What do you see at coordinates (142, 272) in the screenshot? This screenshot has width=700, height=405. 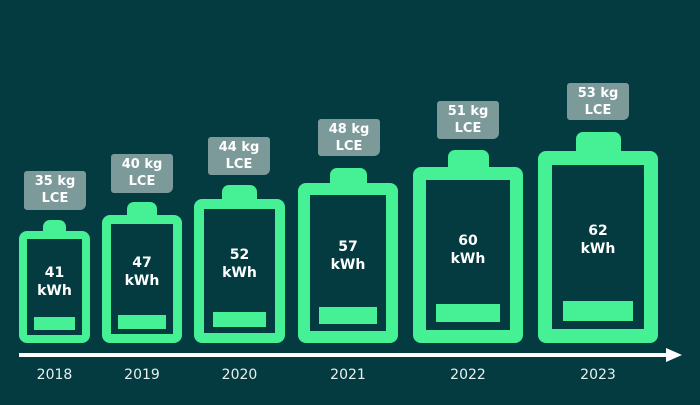 I see `kwh-label: 47 kWh` at bounding box center [142, 272].